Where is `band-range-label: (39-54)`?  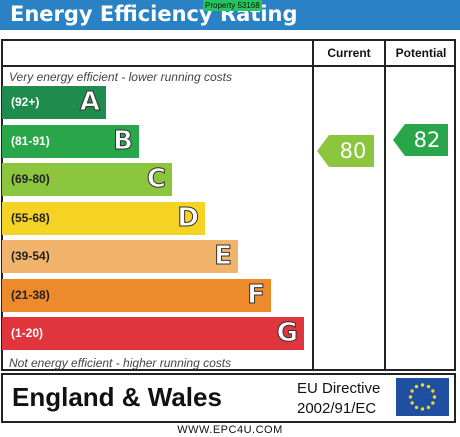
band-range-label: (39-54) is located at coordinates (30, 256).